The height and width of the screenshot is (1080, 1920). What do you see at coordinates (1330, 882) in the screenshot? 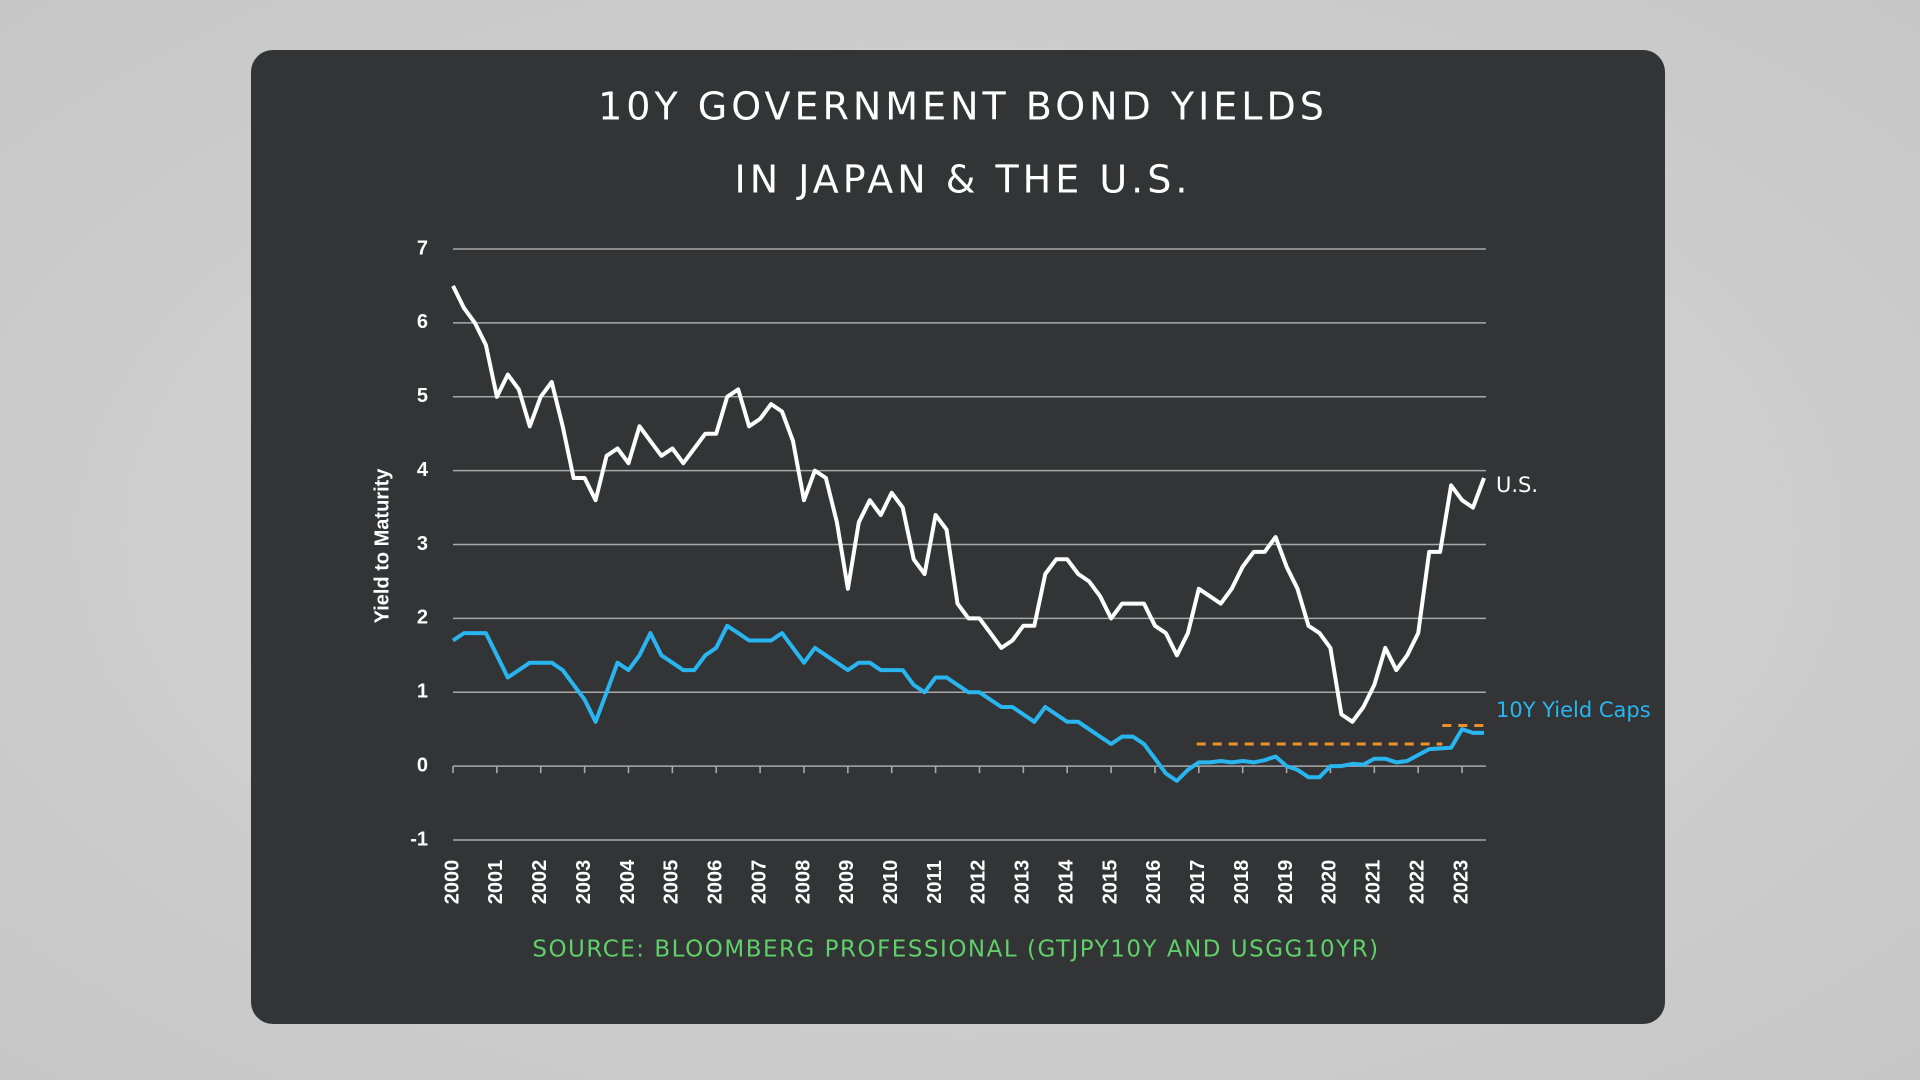
I see `x-tick-label: 2020` at bounding box center [1330, 882].